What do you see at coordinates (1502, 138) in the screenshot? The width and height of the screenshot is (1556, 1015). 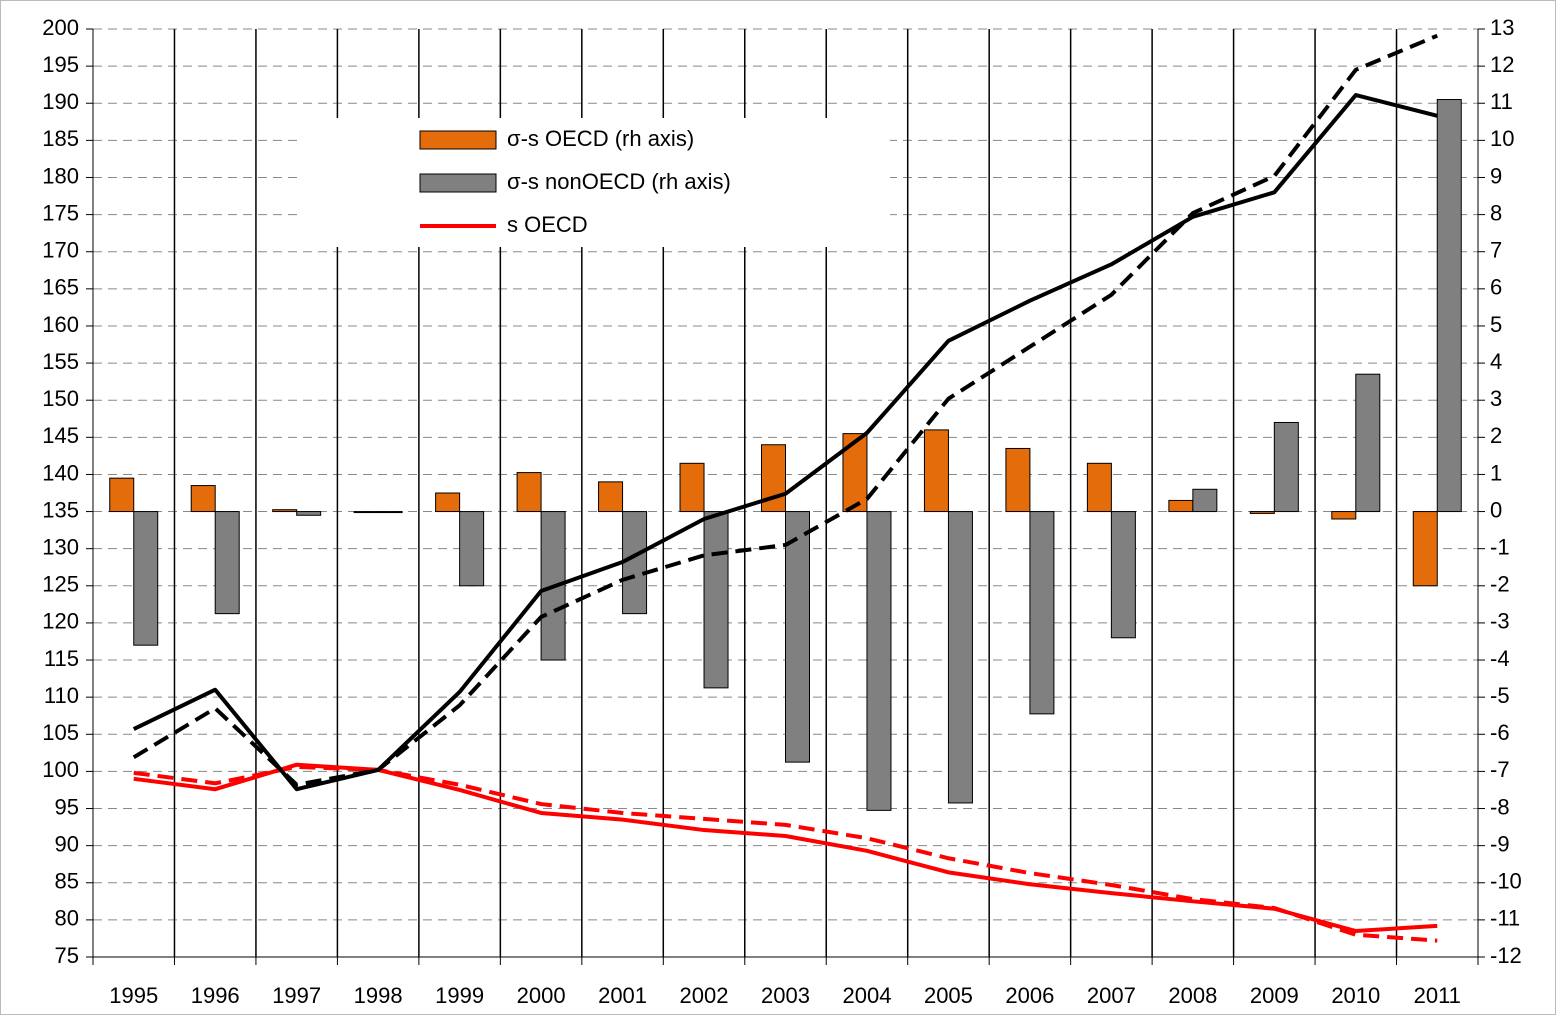 I see `y2-tick-label: 10` at bounding box center [1502, 138].